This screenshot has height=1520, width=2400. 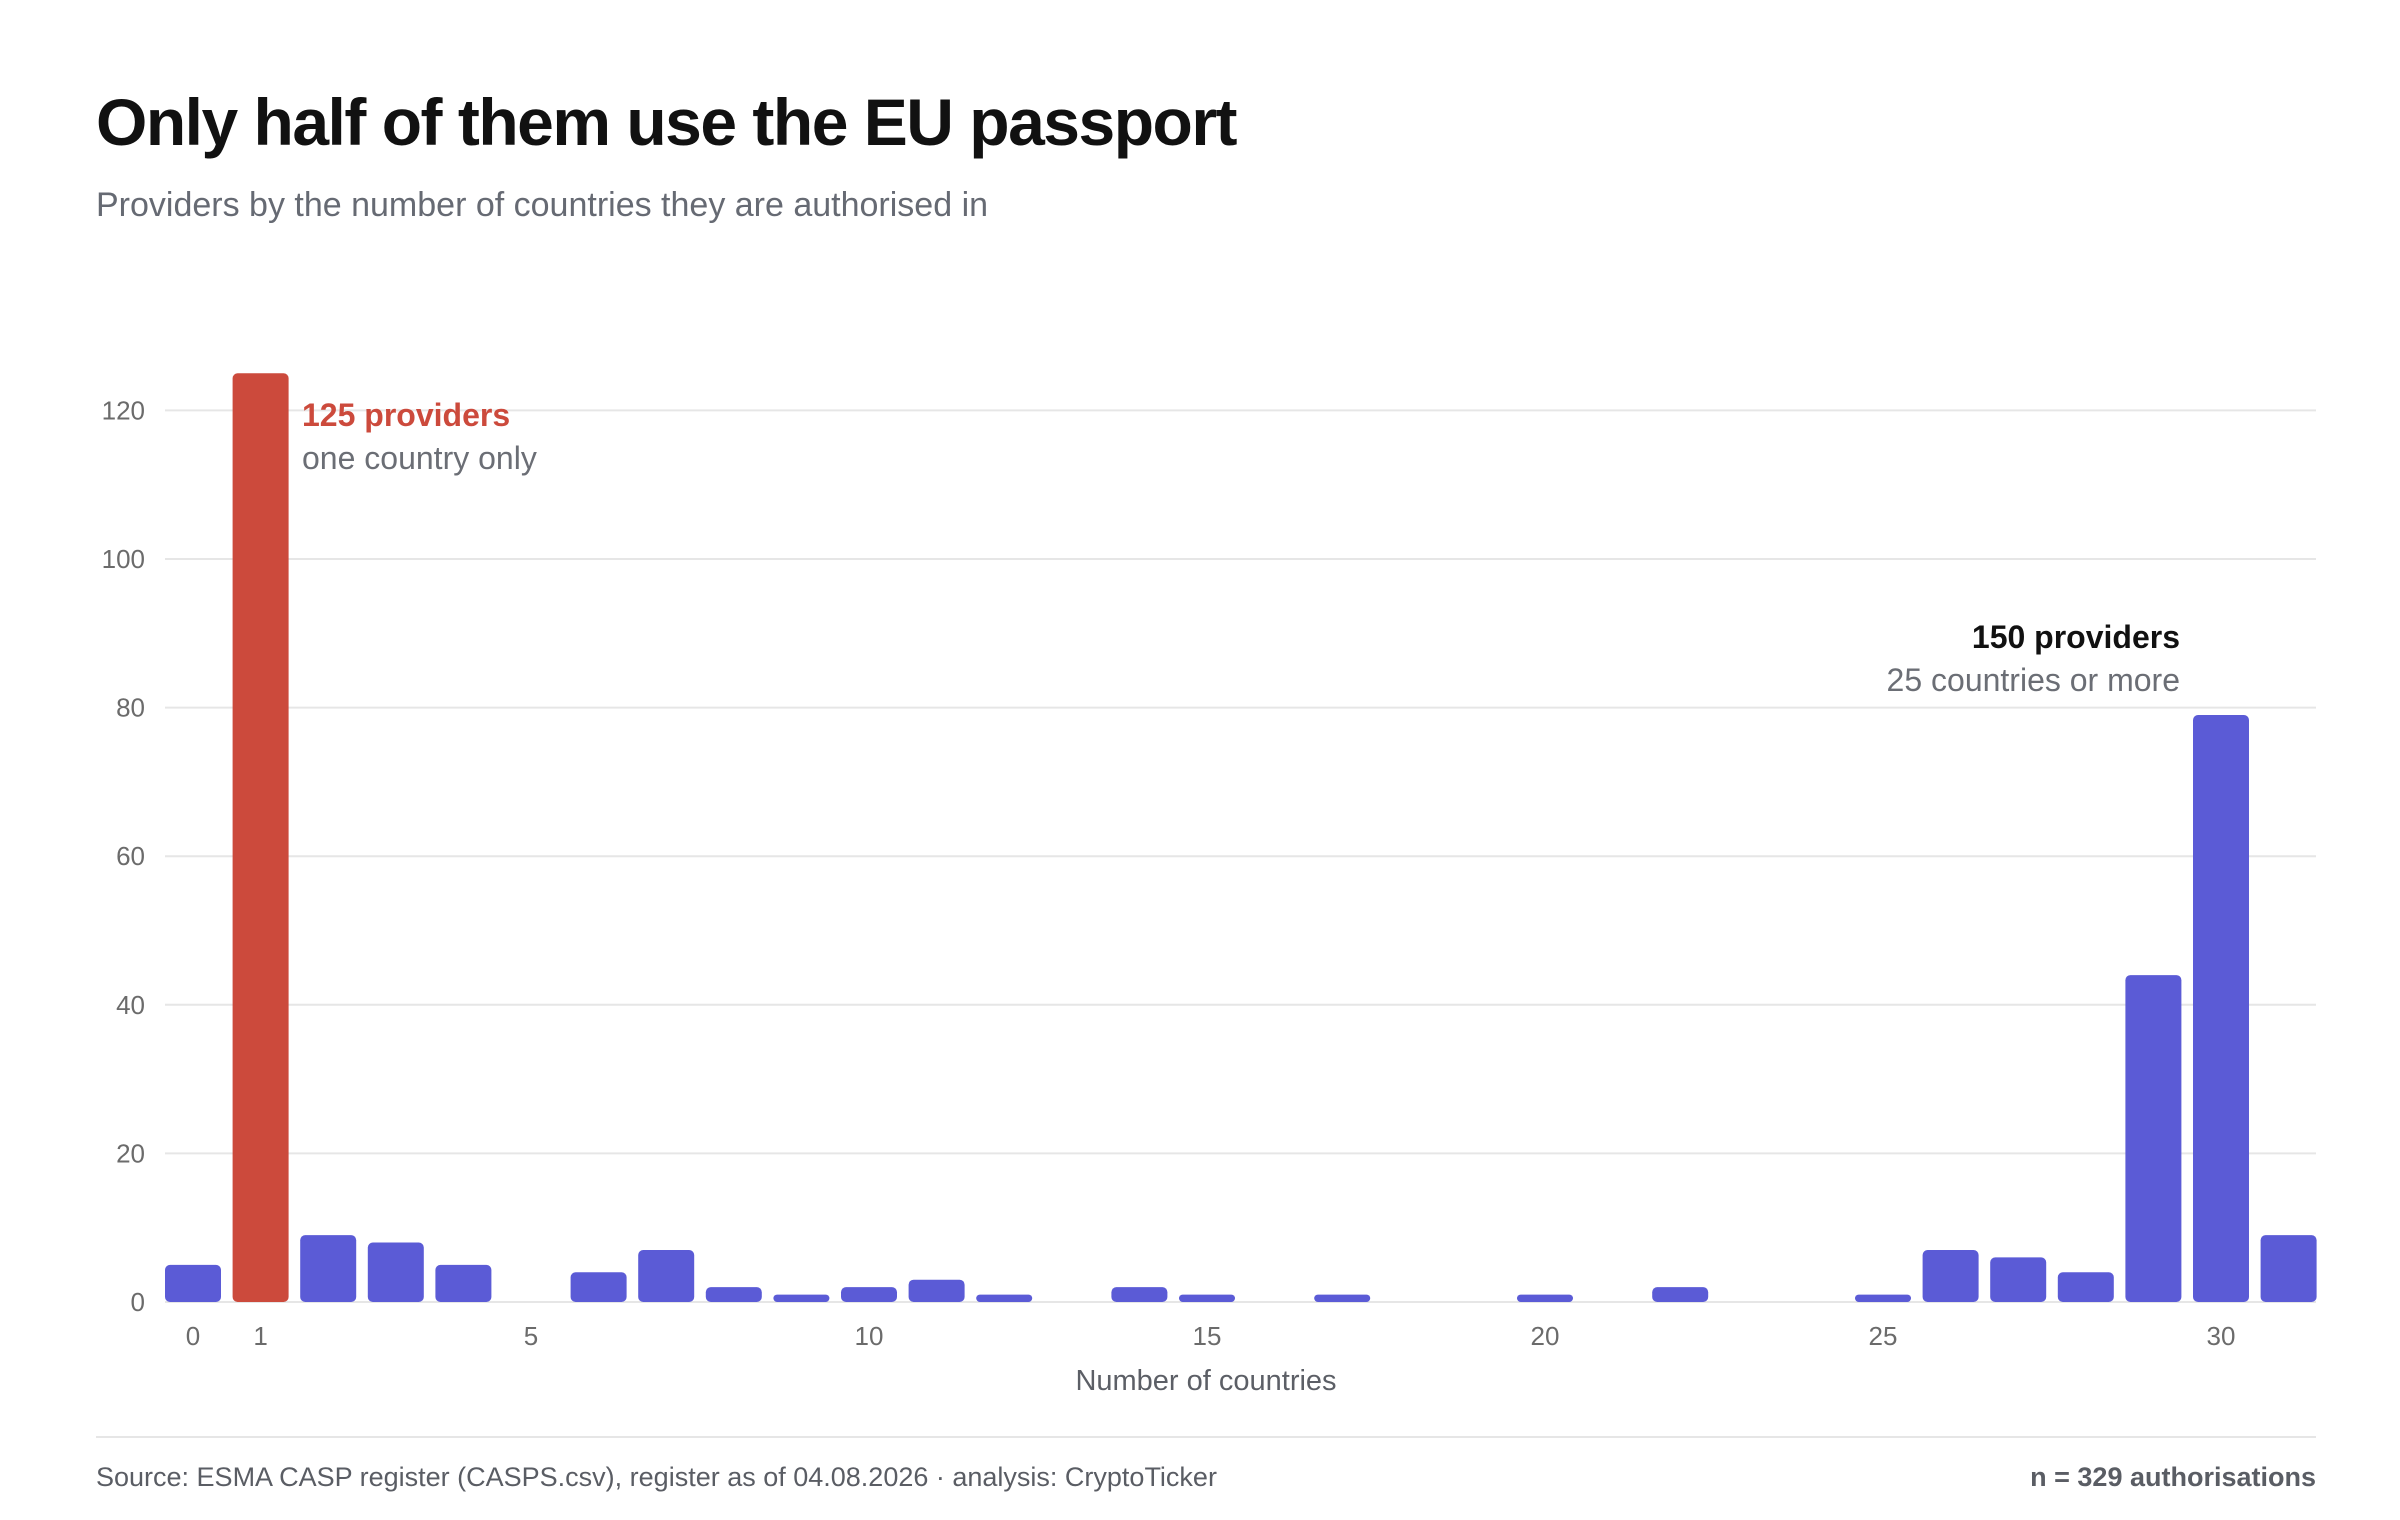 I want to click on sample-size-note: n = 329 authorisations, so click(x=2173, y=1477).